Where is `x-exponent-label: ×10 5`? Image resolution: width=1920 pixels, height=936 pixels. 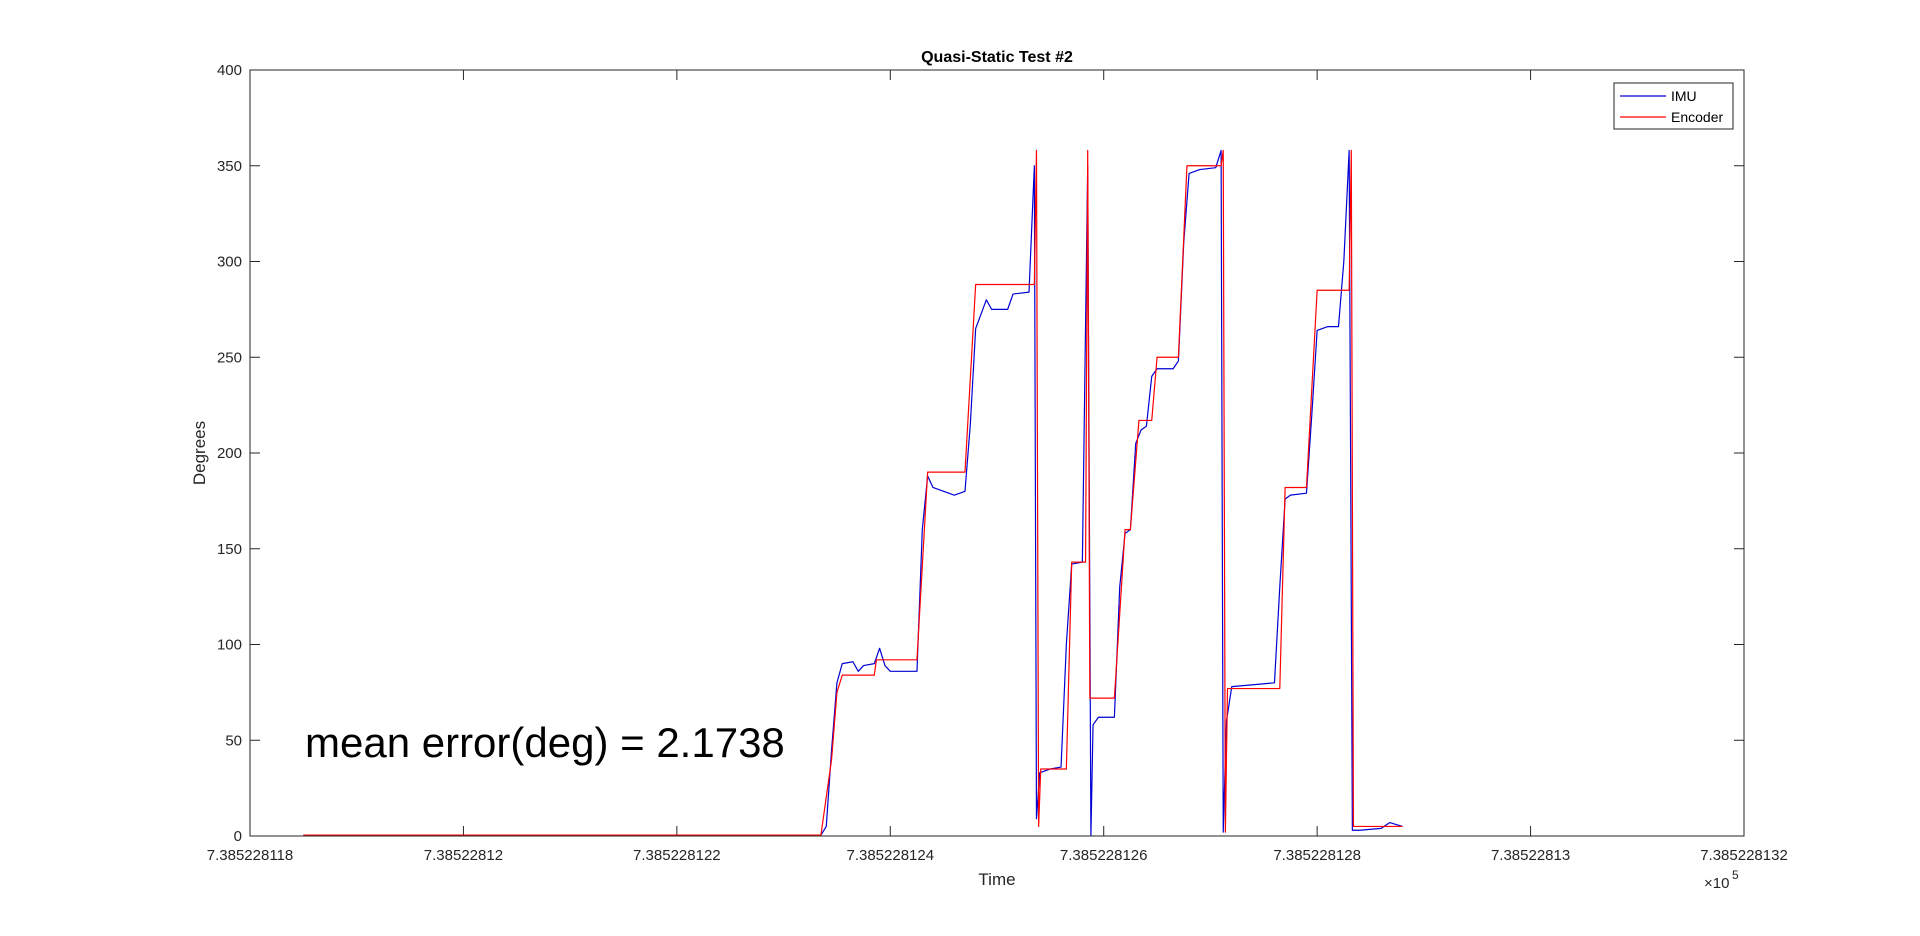 x-exponent-label: ×10 5 is located at coordinates (1721, 880).